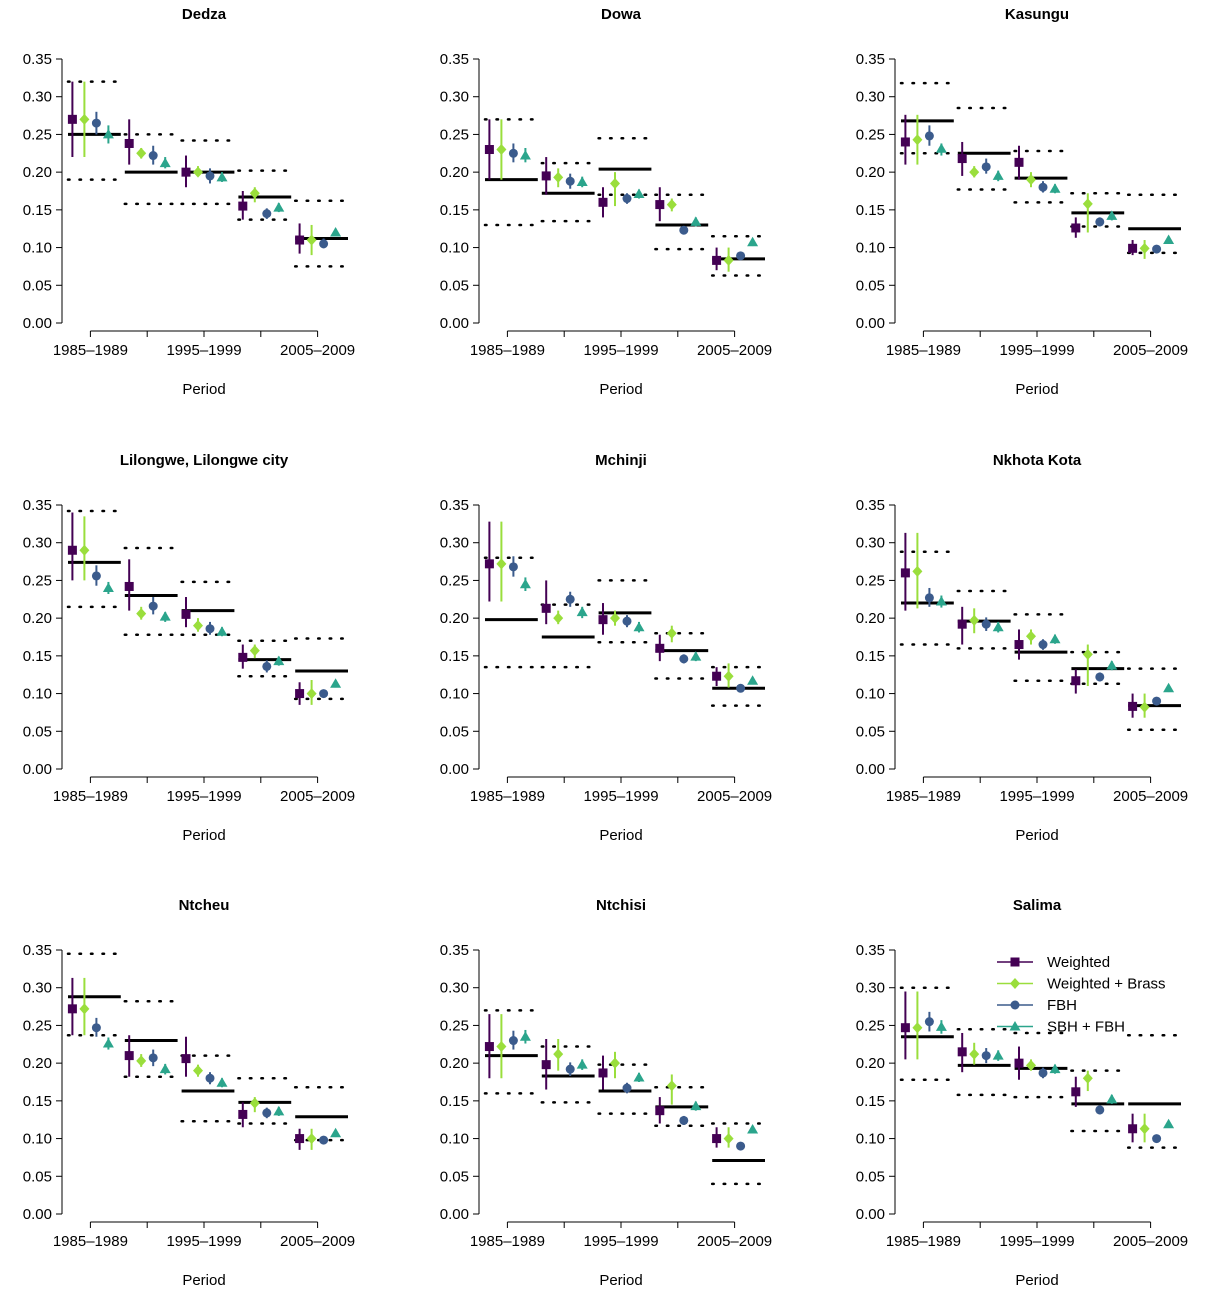 This screenshot has height=1299, width=1215. What do you see at coordinates (870, 656) in the screenshot?
I see `y-tick-label: 0.15` at bounding box center [870, 656].